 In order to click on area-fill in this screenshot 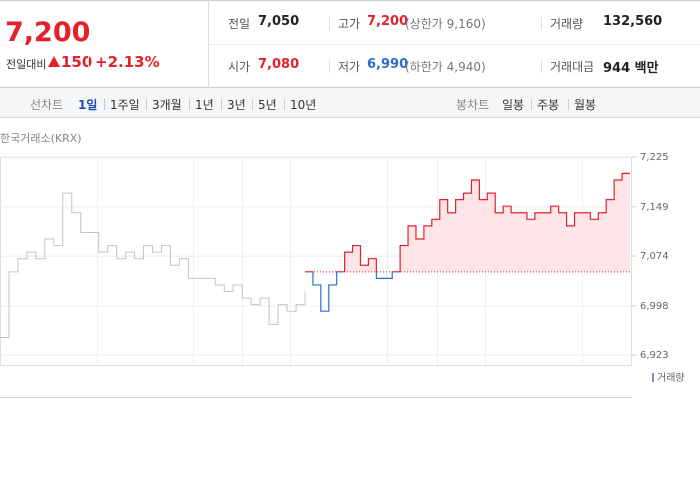, I will do `click(487, 222)`.